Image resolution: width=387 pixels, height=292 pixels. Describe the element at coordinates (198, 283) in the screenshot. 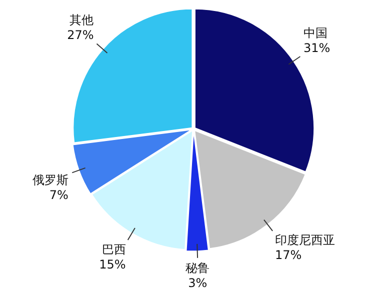

I see `data-label: 3%` at that location.